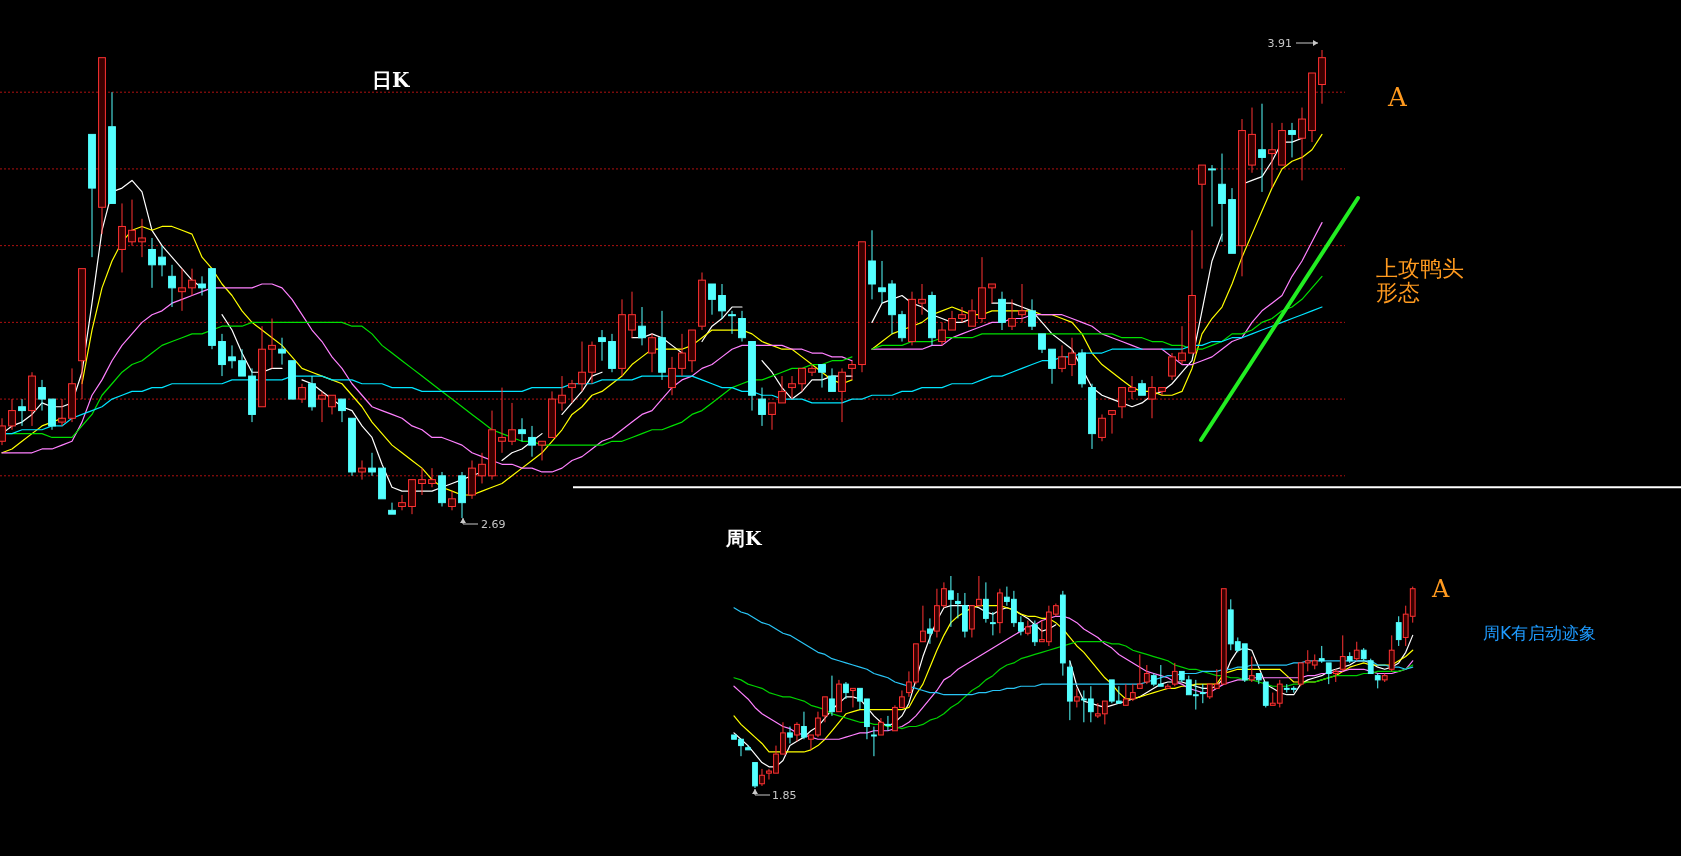  Describe the element at coordinates (1279, 43) in the screenshot. I see `annotation: 3.91` at that location.